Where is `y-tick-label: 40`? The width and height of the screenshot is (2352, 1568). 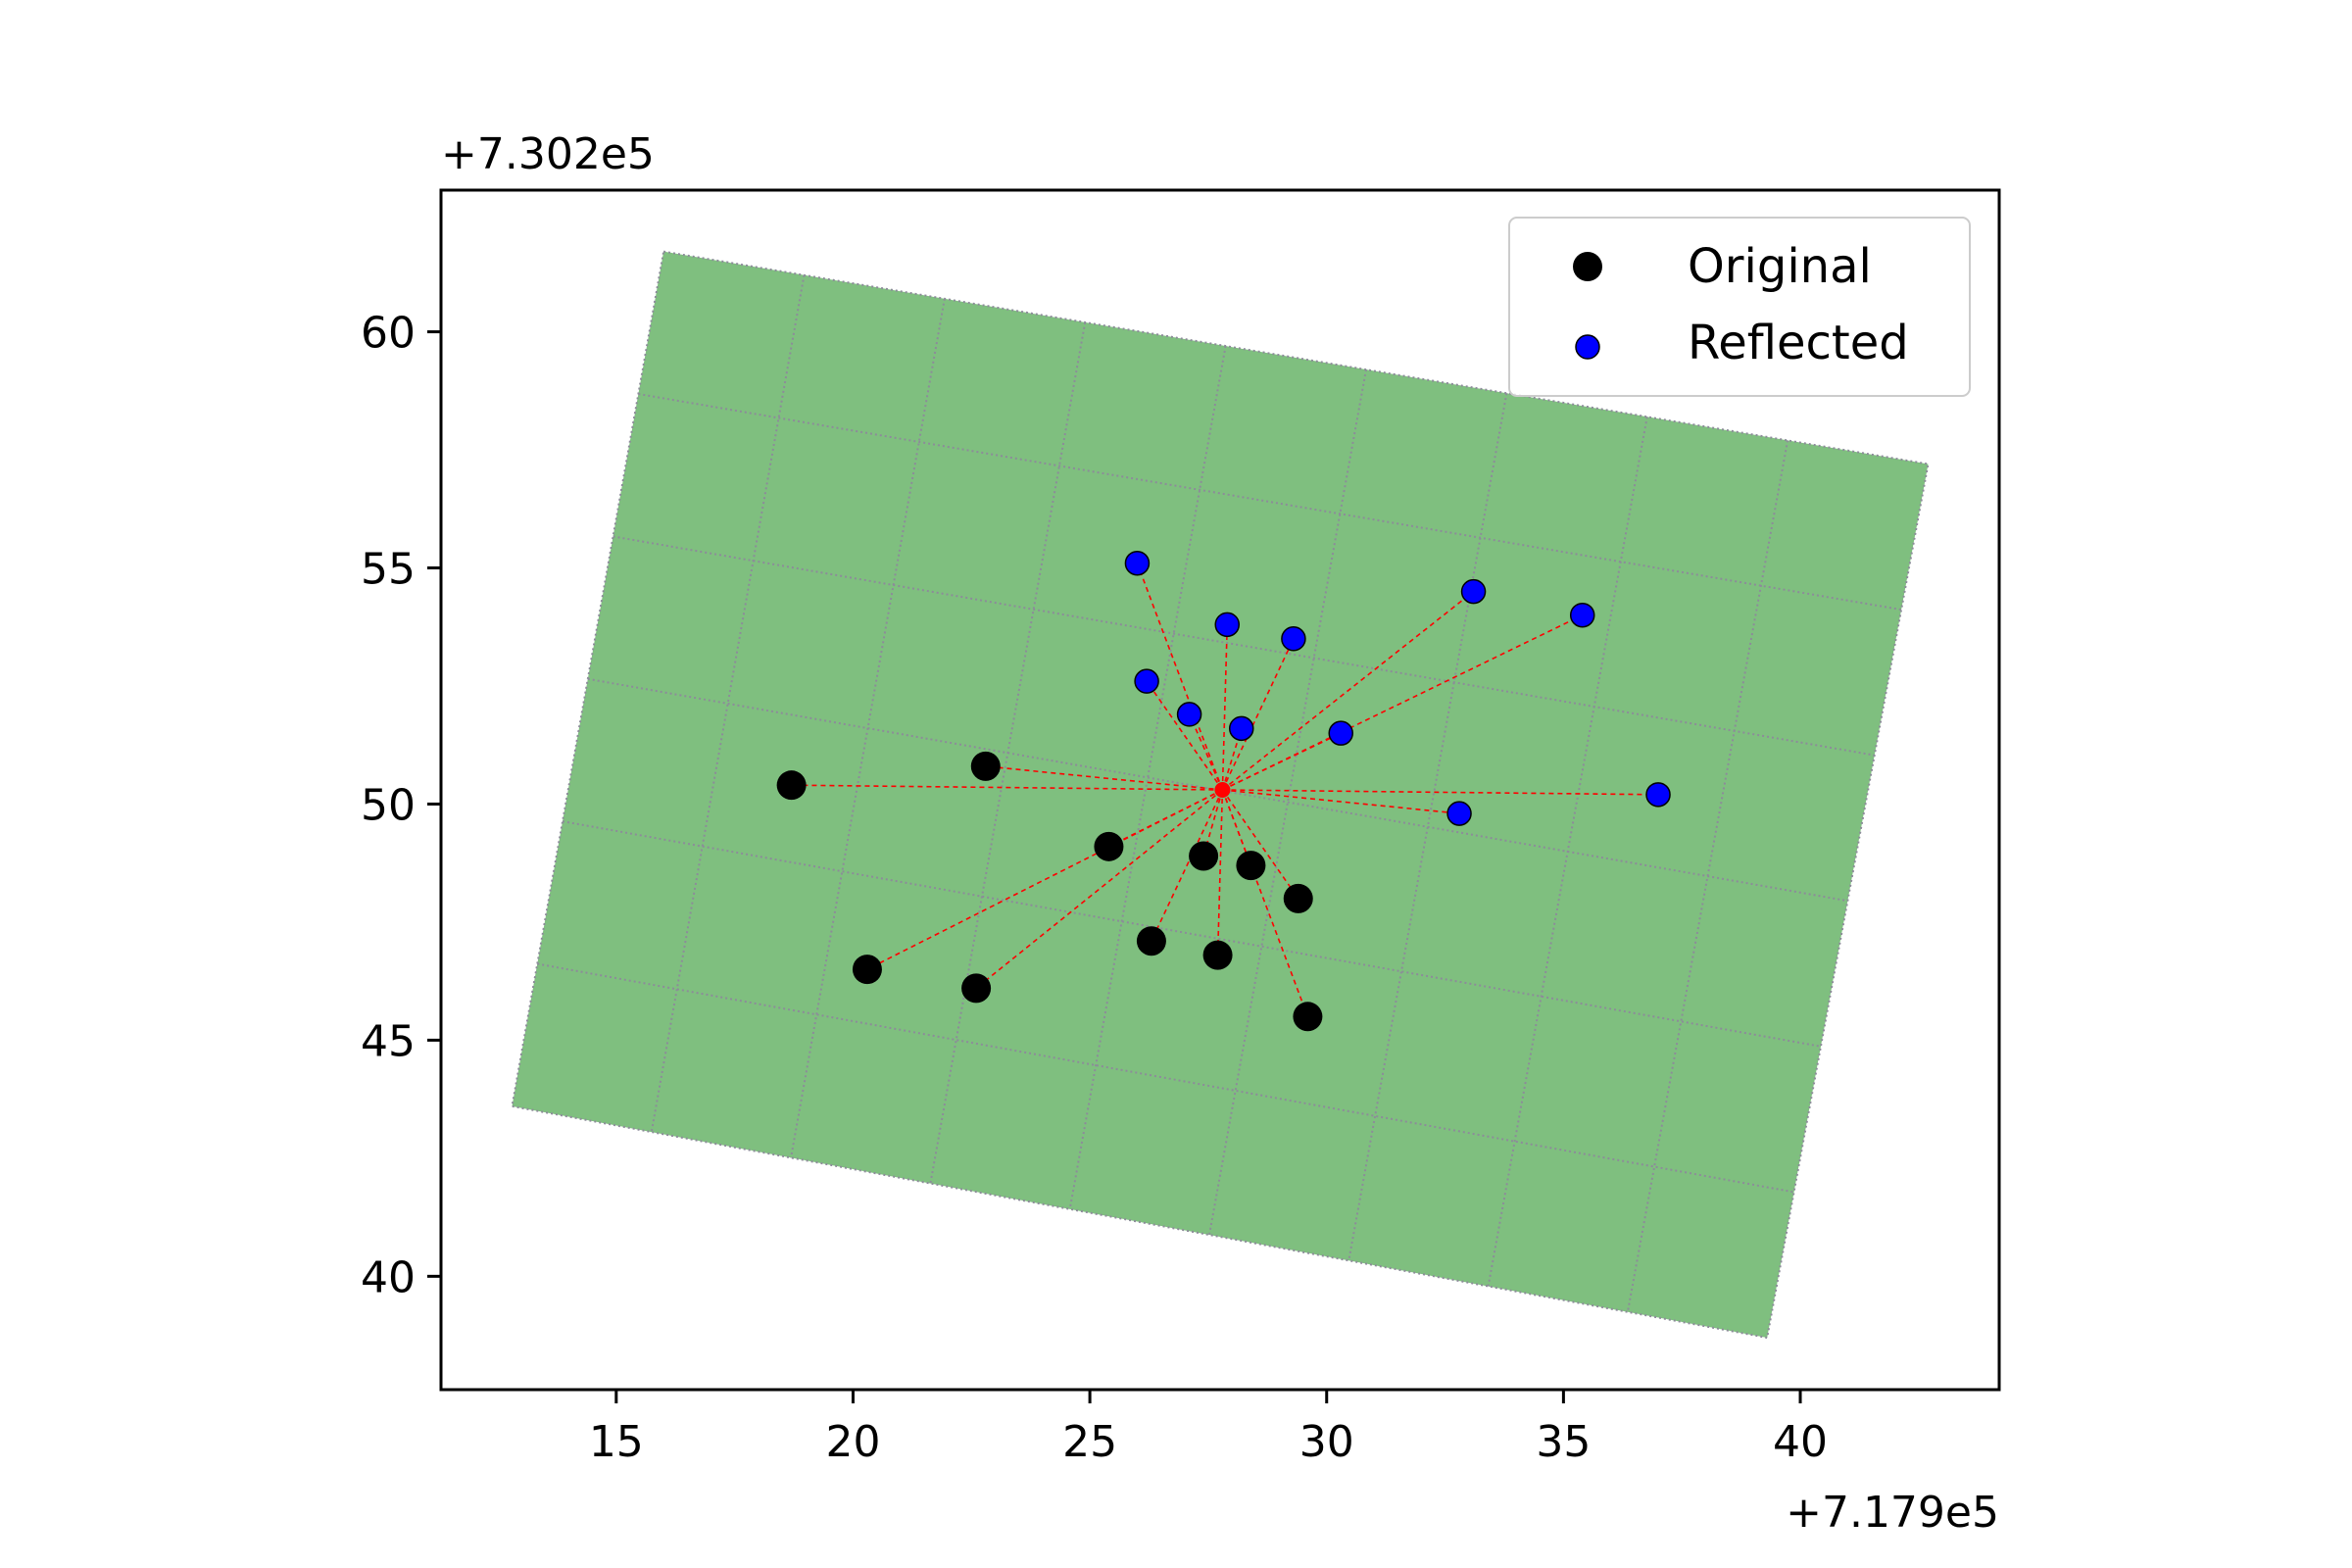 y-tick-label: 40 is located at coordinates (388, 1277).